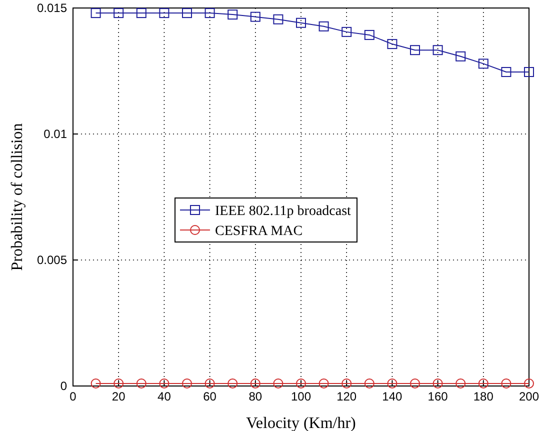 The image size is (556, 431). I want to click on y-tick-label: 0.005, so click(52, 259).